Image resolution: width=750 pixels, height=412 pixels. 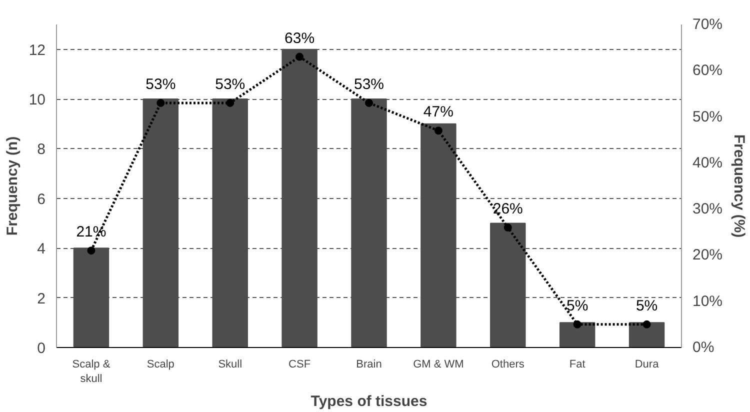 What do you see at coordinates (37, 50) in the screenshot?
I see `y-tick-label: 12` at bounding box center [37, 50].